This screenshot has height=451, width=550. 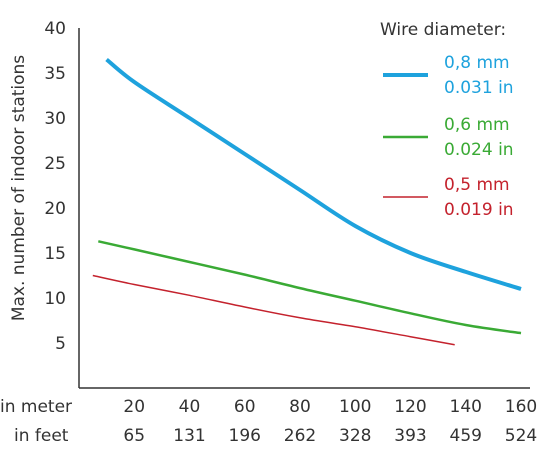 What do you see at coordinates (19, 188) in the screenshot?
I see `y-axis-title: Max. number of indoor stations` at bounding box center [19, 188].